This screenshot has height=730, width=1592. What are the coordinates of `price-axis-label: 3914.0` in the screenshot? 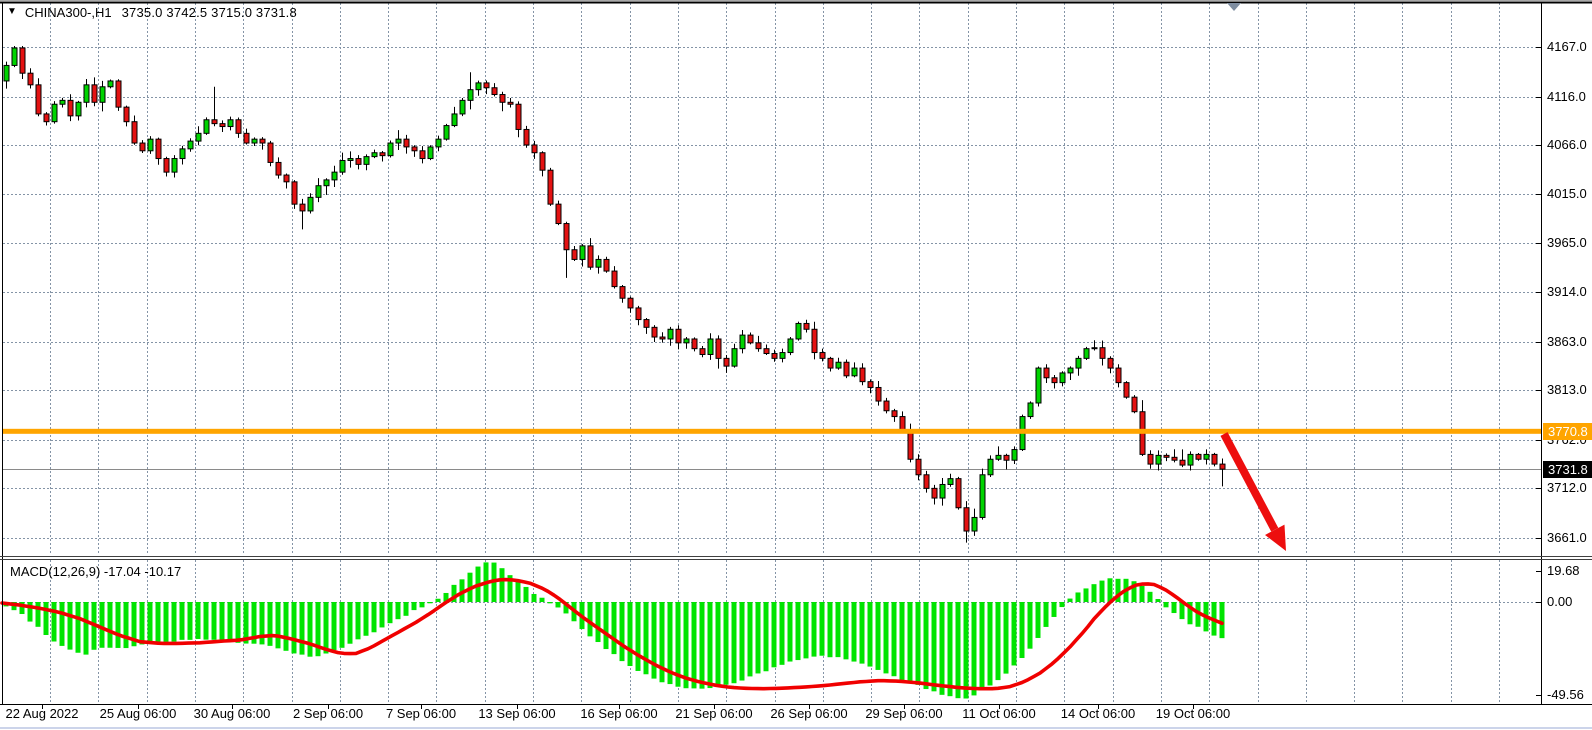 It's located at (1567, 292).